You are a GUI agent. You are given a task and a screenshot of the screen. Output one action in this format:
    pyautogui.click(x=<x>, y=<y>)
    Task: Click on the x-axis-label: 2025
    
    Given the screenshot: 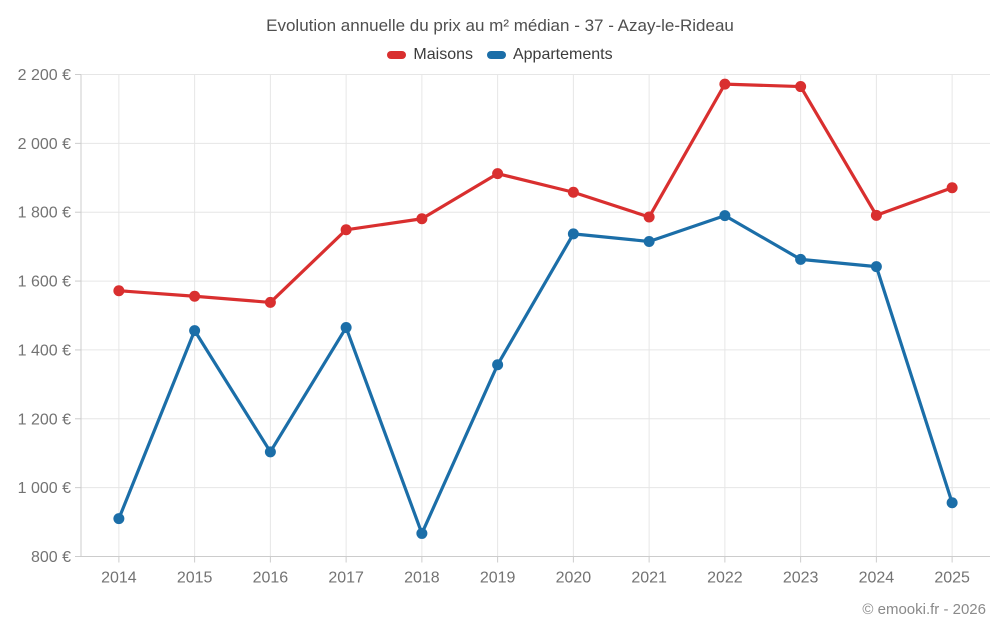 What is the action you would take?
    pyautogui.click(x=952, y=578)
    